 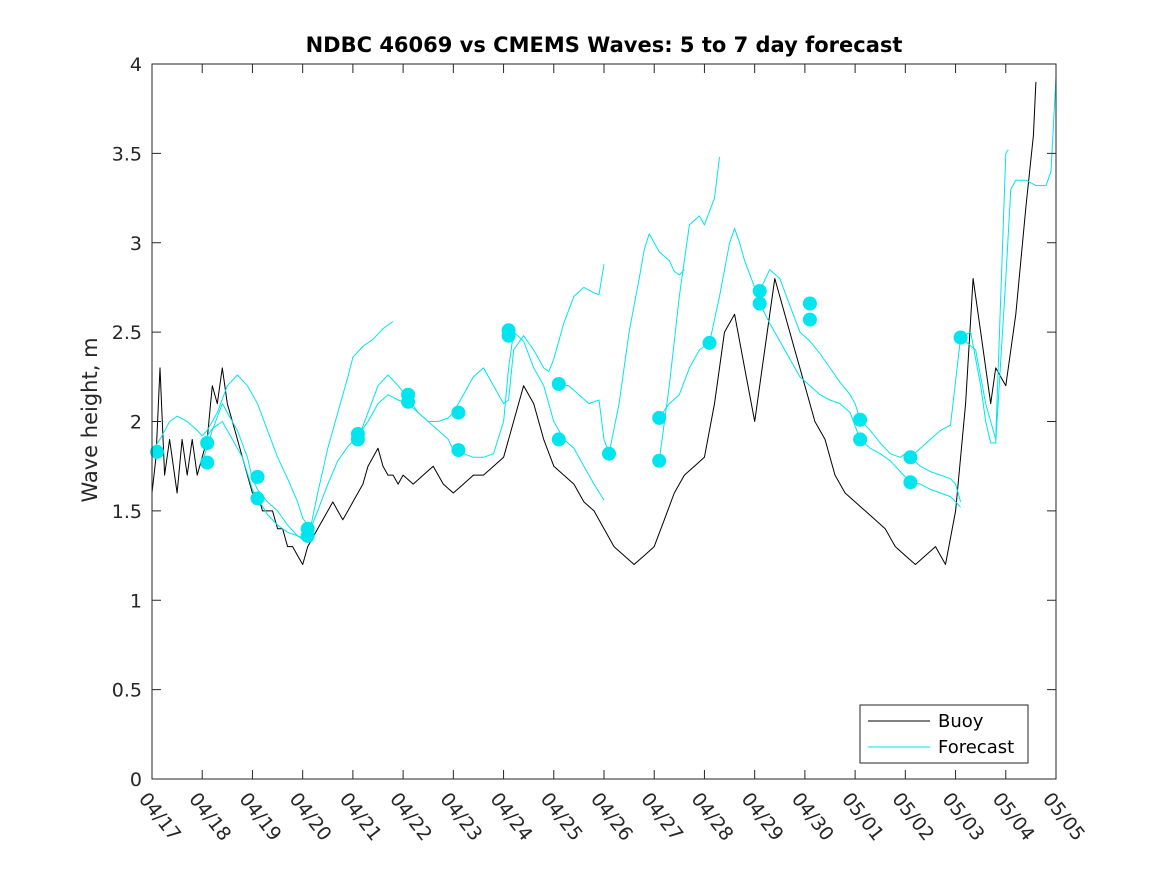 I want to click on y-tick-label: 3, so click(x=136, y=244).